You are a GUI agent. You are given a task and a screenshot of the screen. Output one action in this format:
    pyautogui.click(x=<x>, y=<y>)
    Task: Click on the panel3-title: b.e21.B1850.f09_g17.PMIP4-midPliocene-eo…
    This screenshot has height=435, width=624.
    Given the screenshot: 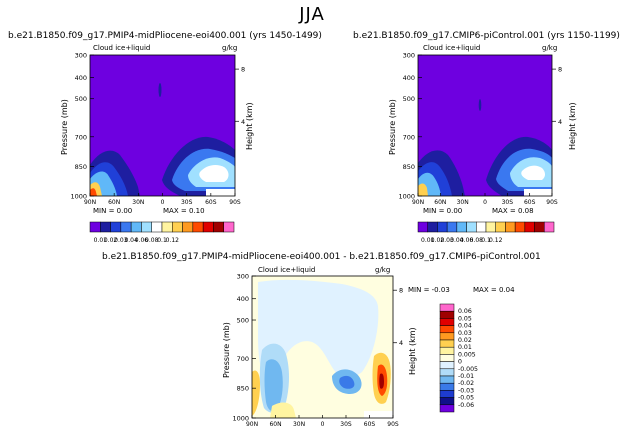 What is the action you would take?
    pyautogui.click(x=321, y=257)
    